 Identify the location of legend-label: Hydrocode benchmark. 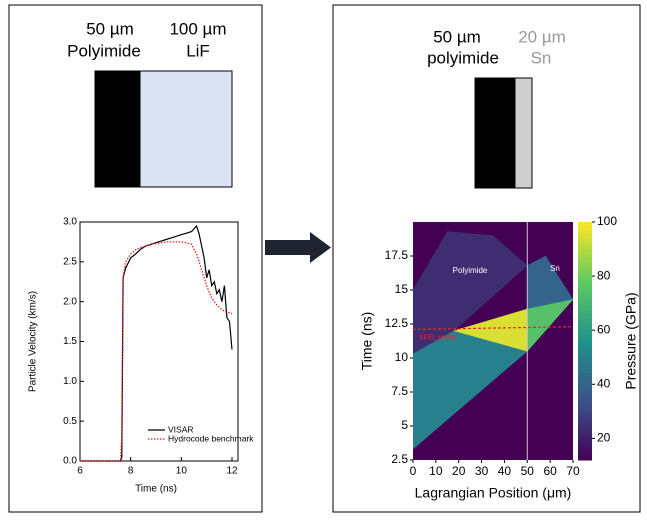
(211, 438).